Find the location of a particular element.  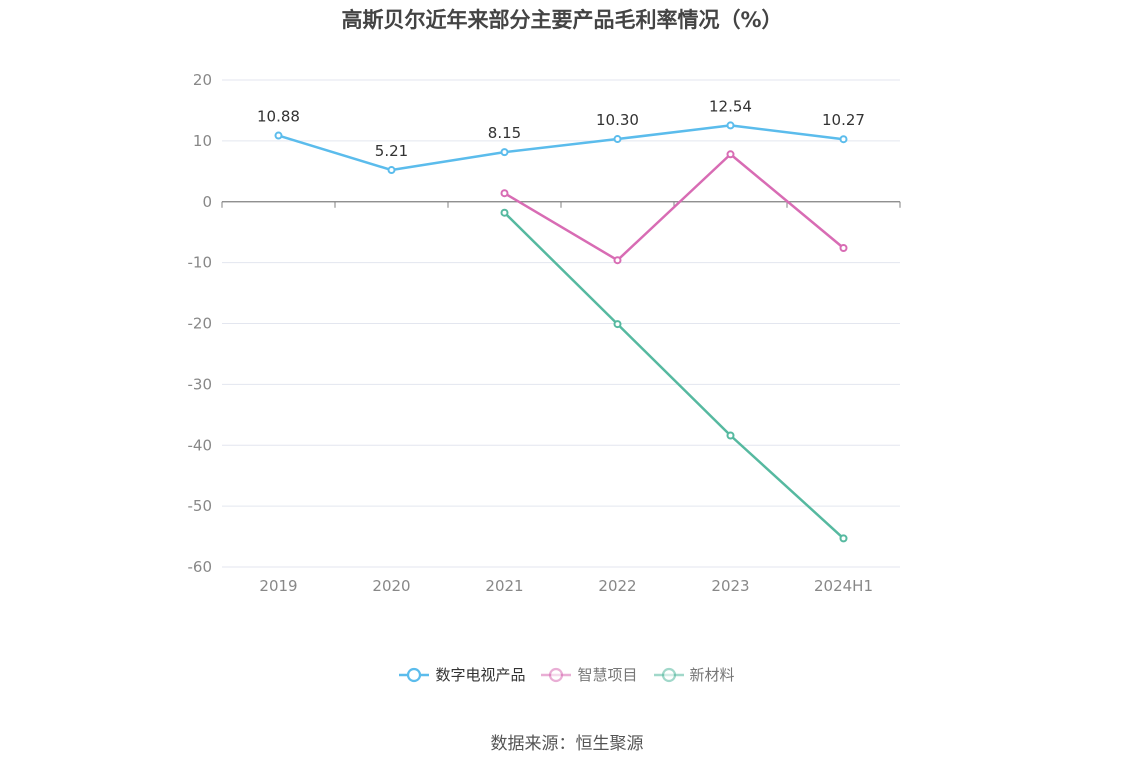

x-tick-label: 2024H1 is located at coordinates (843, 586).